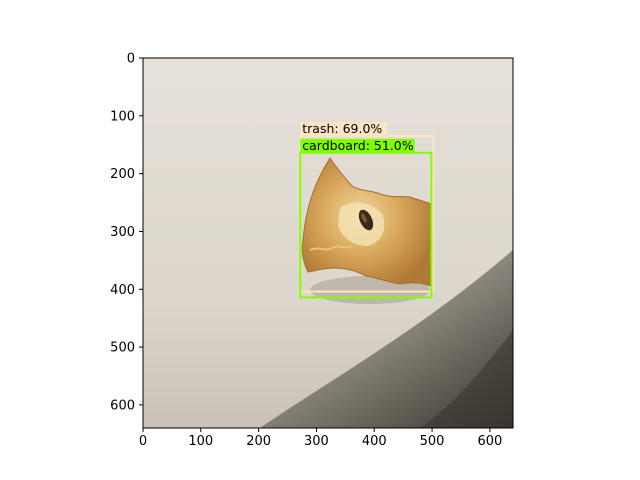 This screenshot has height=480, width=640. I want to click on x-tick-label: 300, so click(316, 441).